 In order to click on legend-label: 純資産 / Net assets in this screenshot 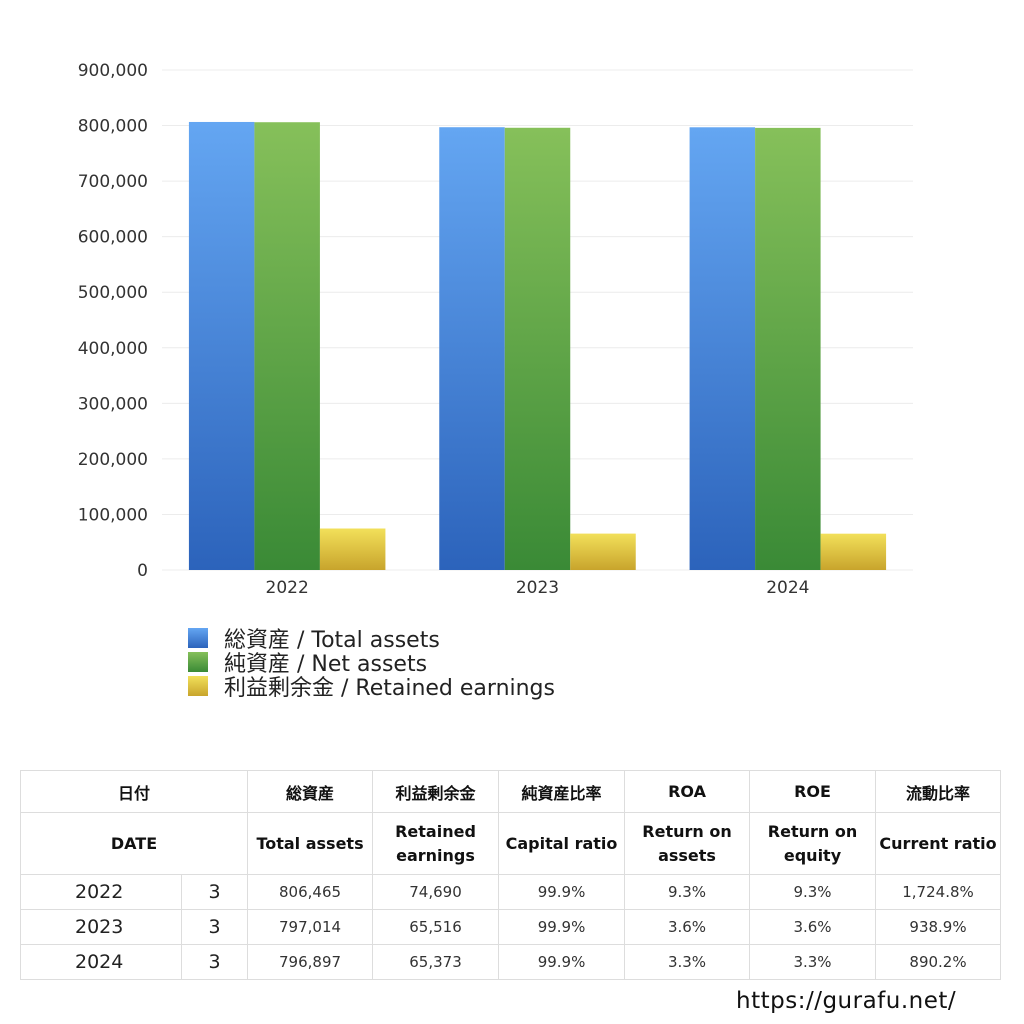, I will do `click(326, 664)`.